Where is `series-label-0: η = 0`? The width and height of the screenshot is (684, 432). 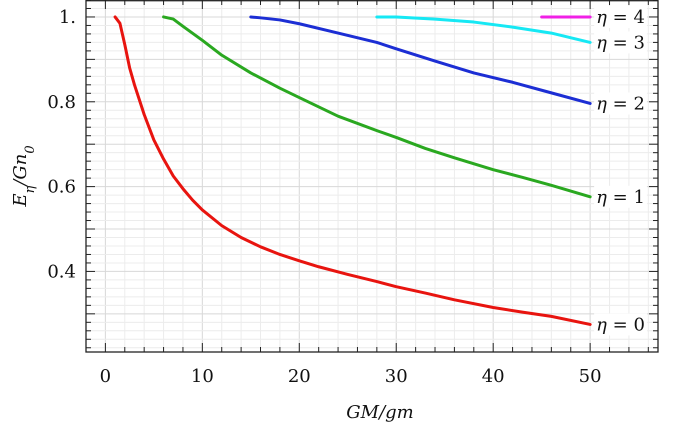 series-label-0: η = 0 is located at coordinates (620, 324).